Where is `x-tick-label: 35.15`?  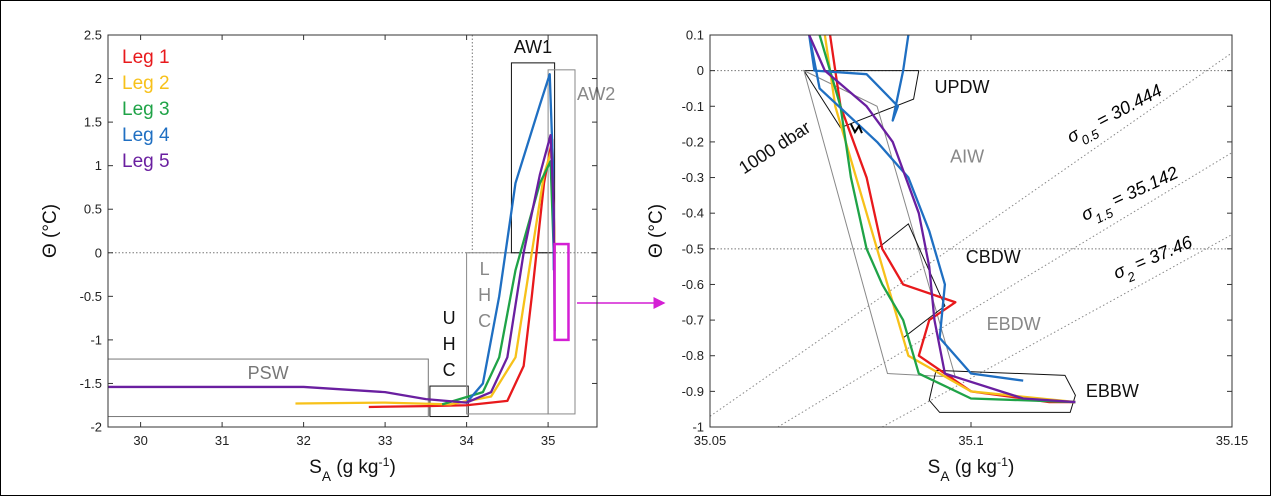
x-tick-label: 35.15 is located at coordinates (1232, 440).